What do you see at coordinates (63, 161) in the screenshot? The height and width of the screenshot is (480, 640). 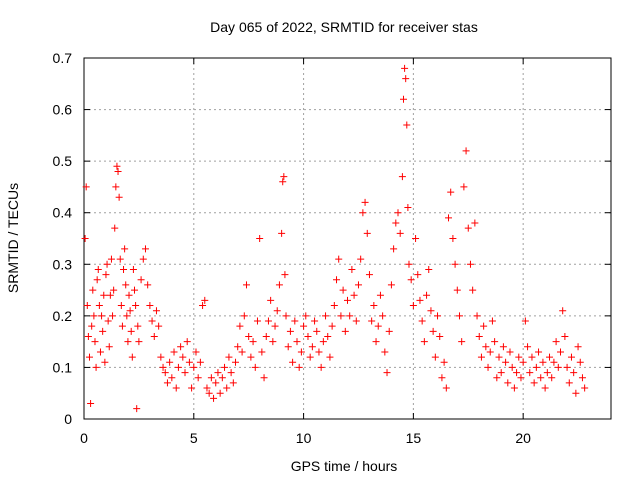 I see `y-tick-label: 0.5` at bounding box center [63, 161].